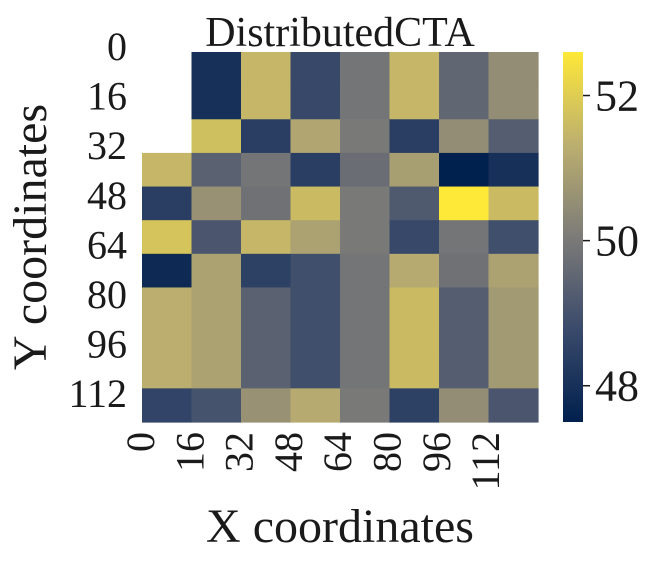 The height and width of the screenshot is (564, 650). I want to click on colorbar, so click(573, 237).